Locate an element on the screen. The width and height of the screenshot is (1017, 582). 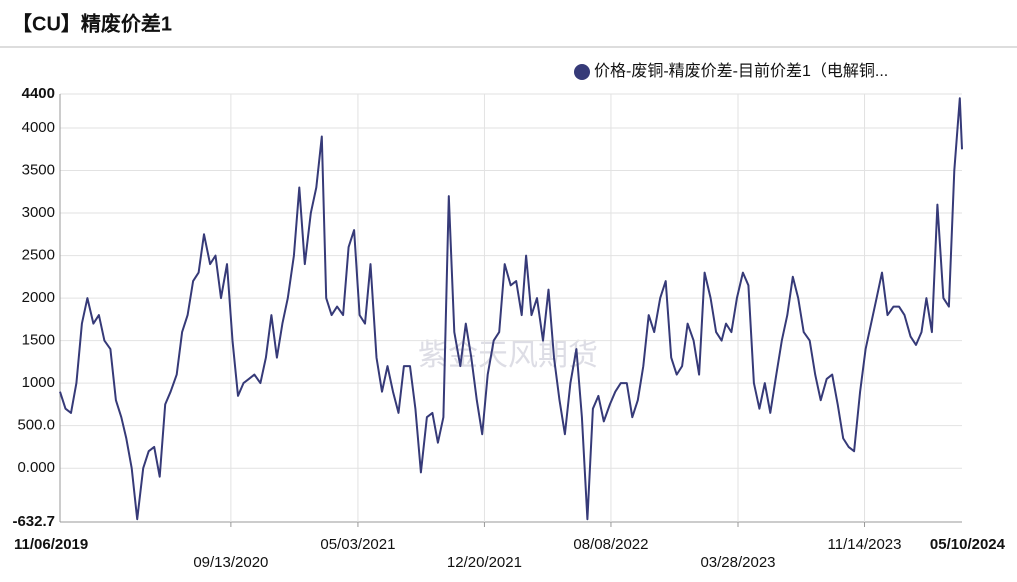
y-tick-label: 4000 is located at coordinates (38, 127).